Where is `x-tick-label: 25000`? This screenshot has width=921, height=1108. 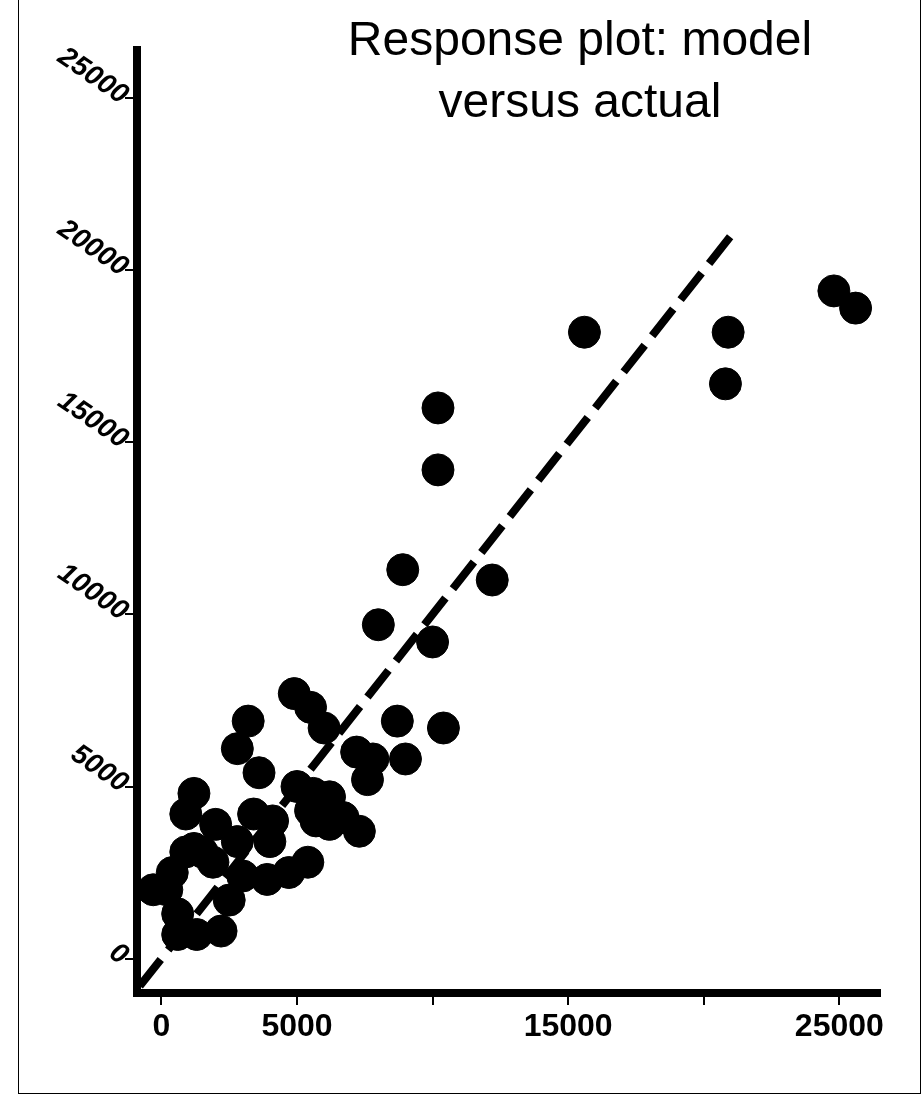 x-tick-label: 25000 is located at coordinates (839, 1025).